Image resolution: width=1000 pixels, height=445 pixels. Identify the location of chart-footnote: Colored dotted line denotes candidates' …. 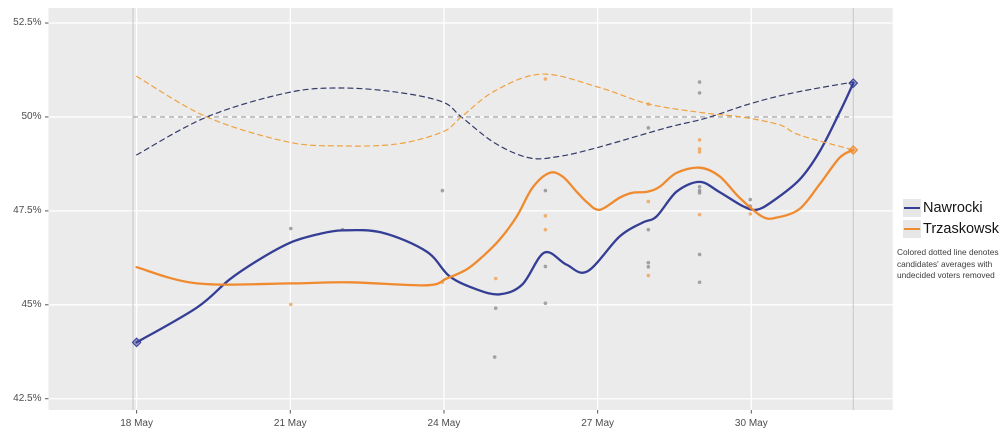
(948, 264).